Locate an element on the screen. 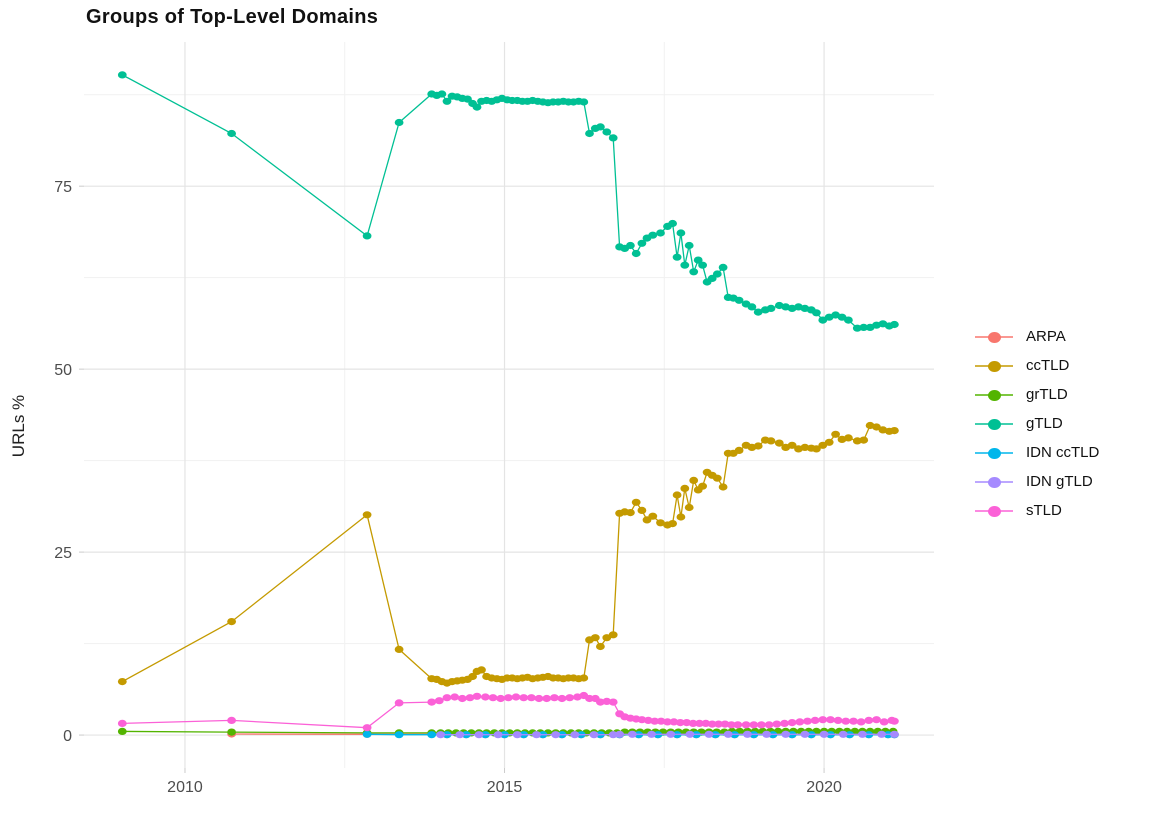  data-point-grtld is located at coordinates (122, 731).